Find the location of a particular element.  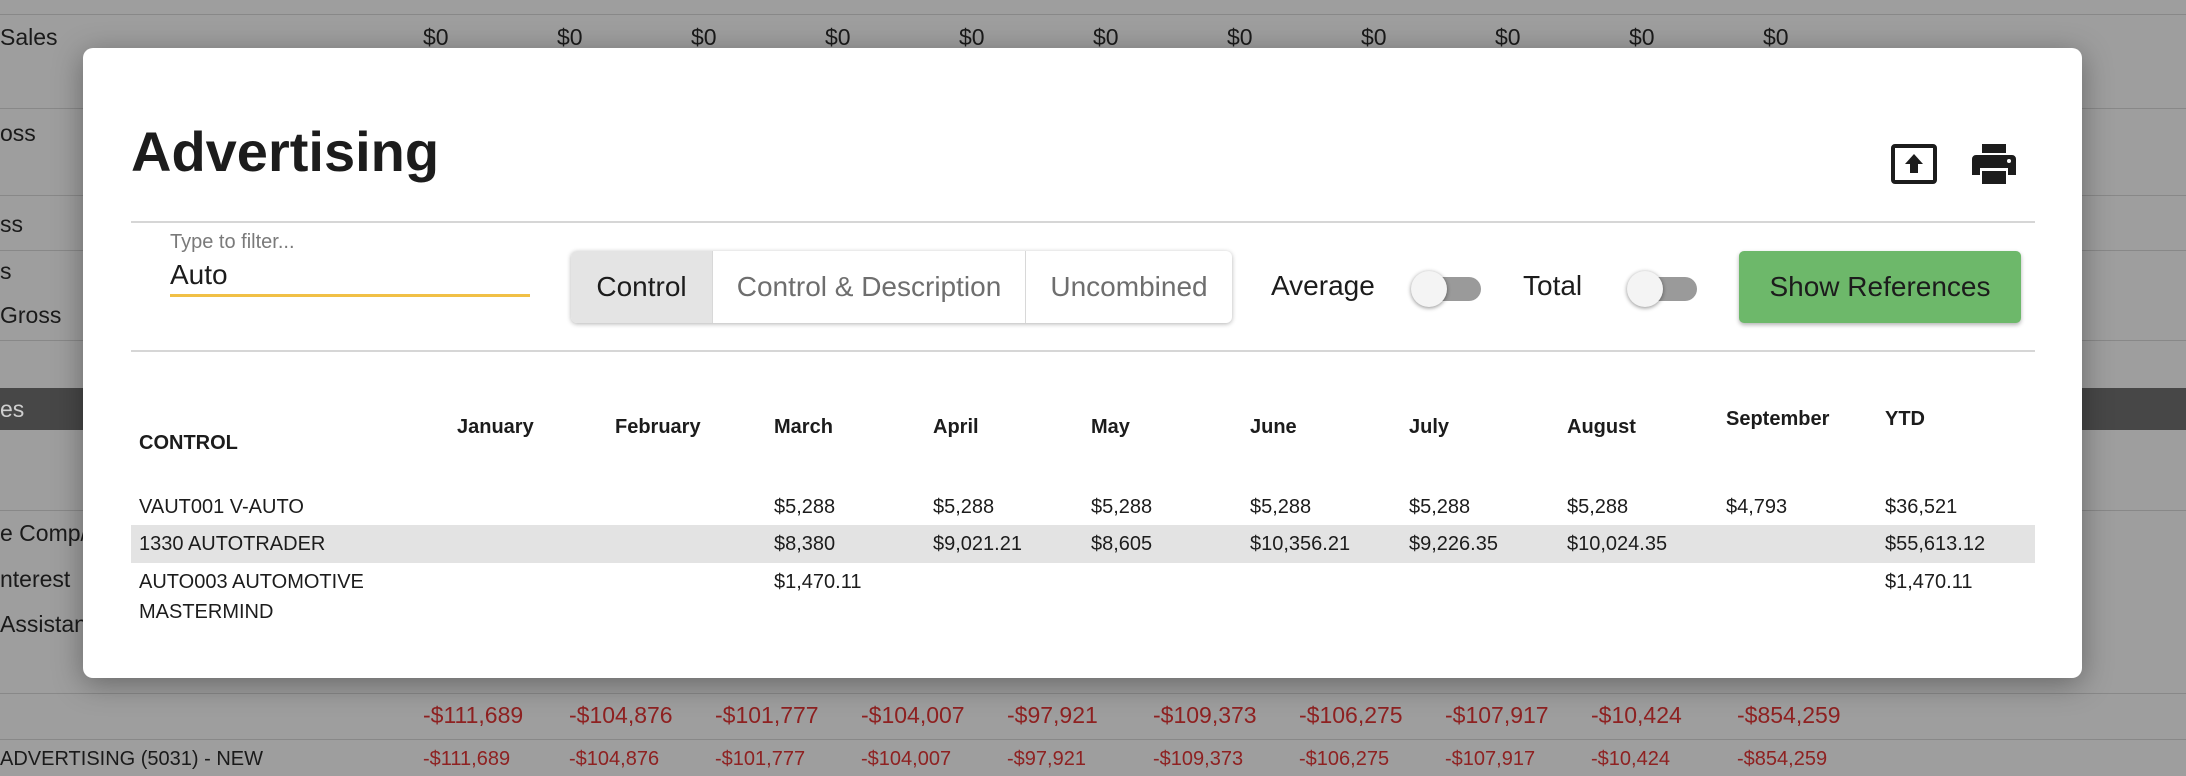

value-cell: $55,613.12 is located at coordinates (1935, 544).